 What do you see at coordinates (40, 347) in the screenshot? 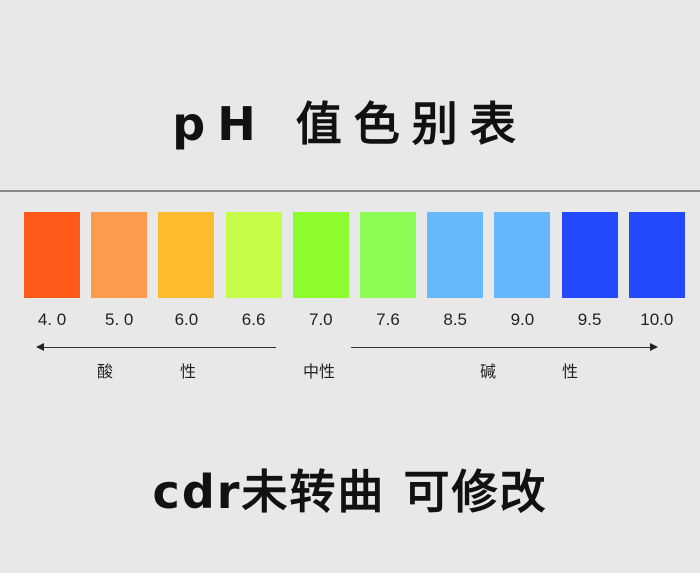
I see `arrow-left-icon` at bounding box center [40, 347].